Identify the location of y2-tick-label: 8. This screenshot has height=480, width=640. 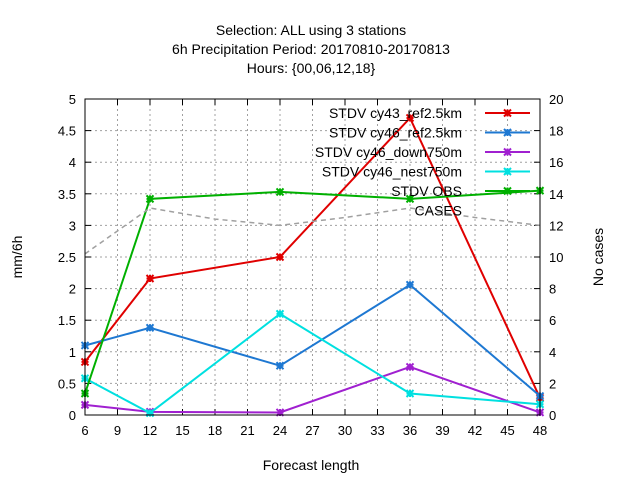
(552, 289).